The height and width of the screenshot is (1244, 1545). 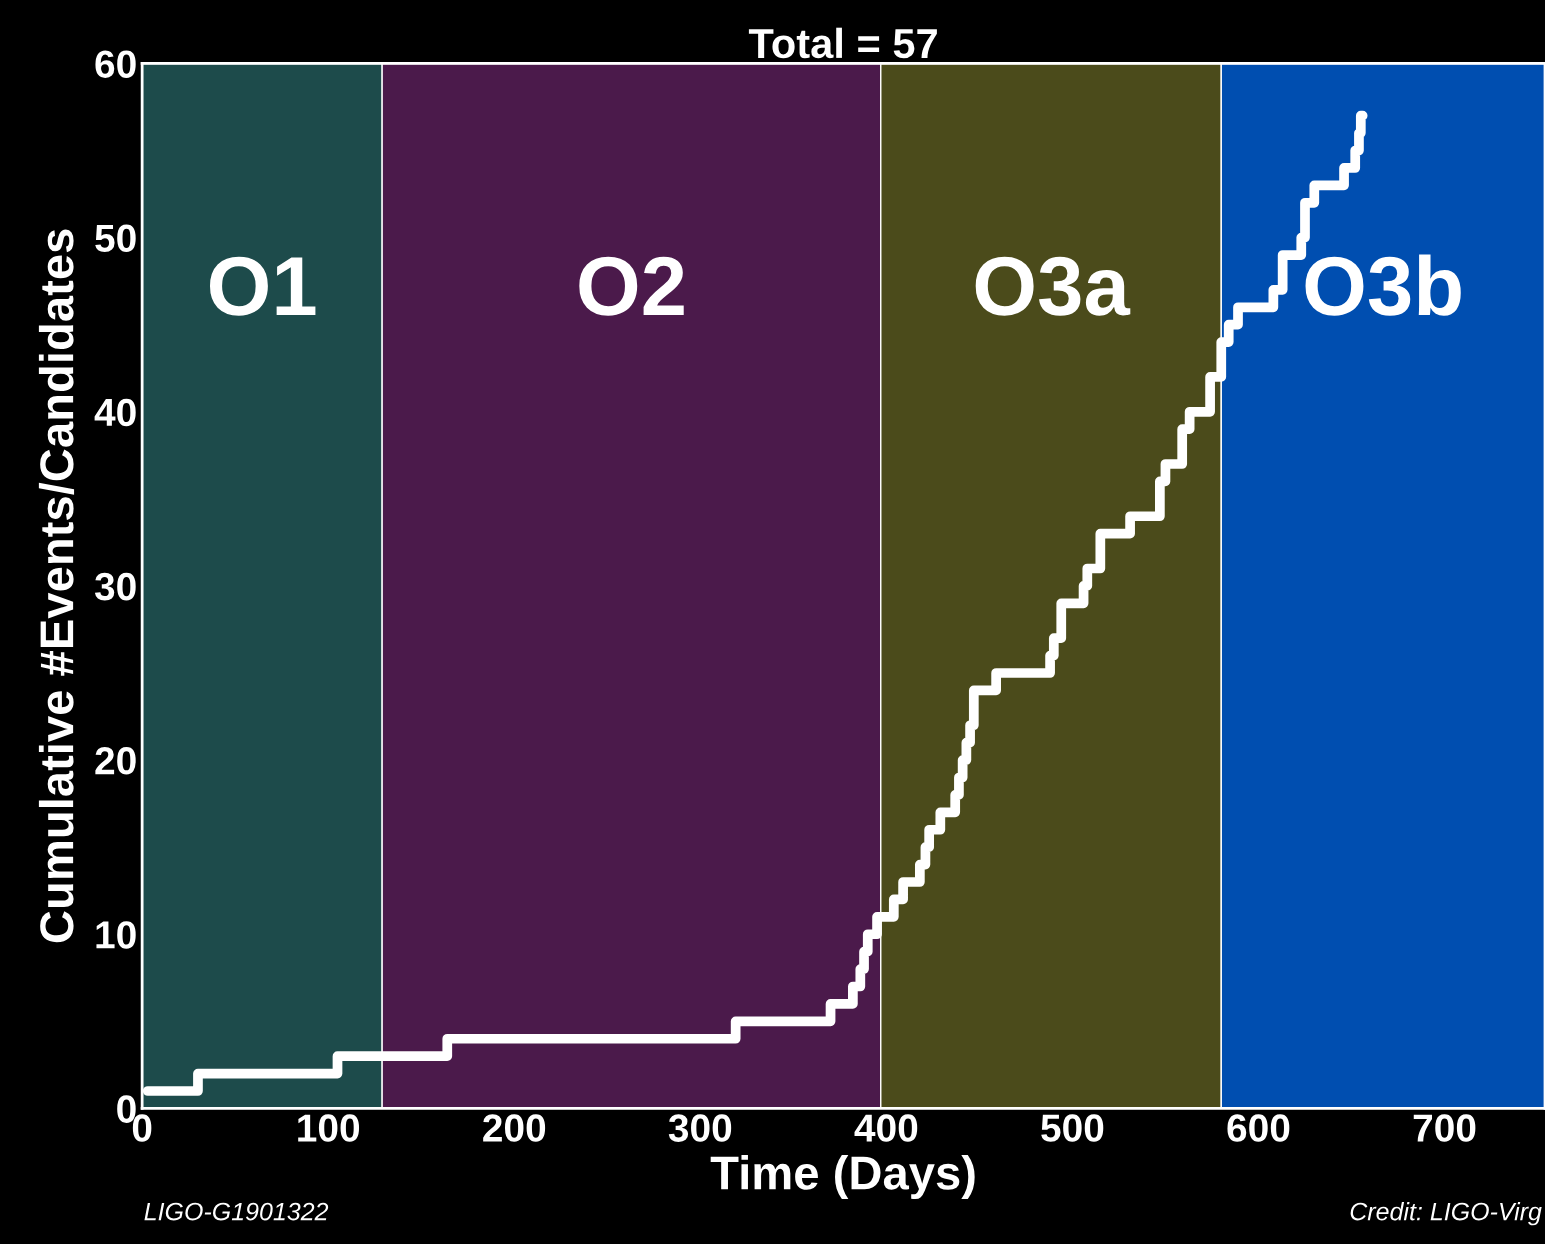 I want to click on x-tick-label: 700, so click(x=1444, y=1128).